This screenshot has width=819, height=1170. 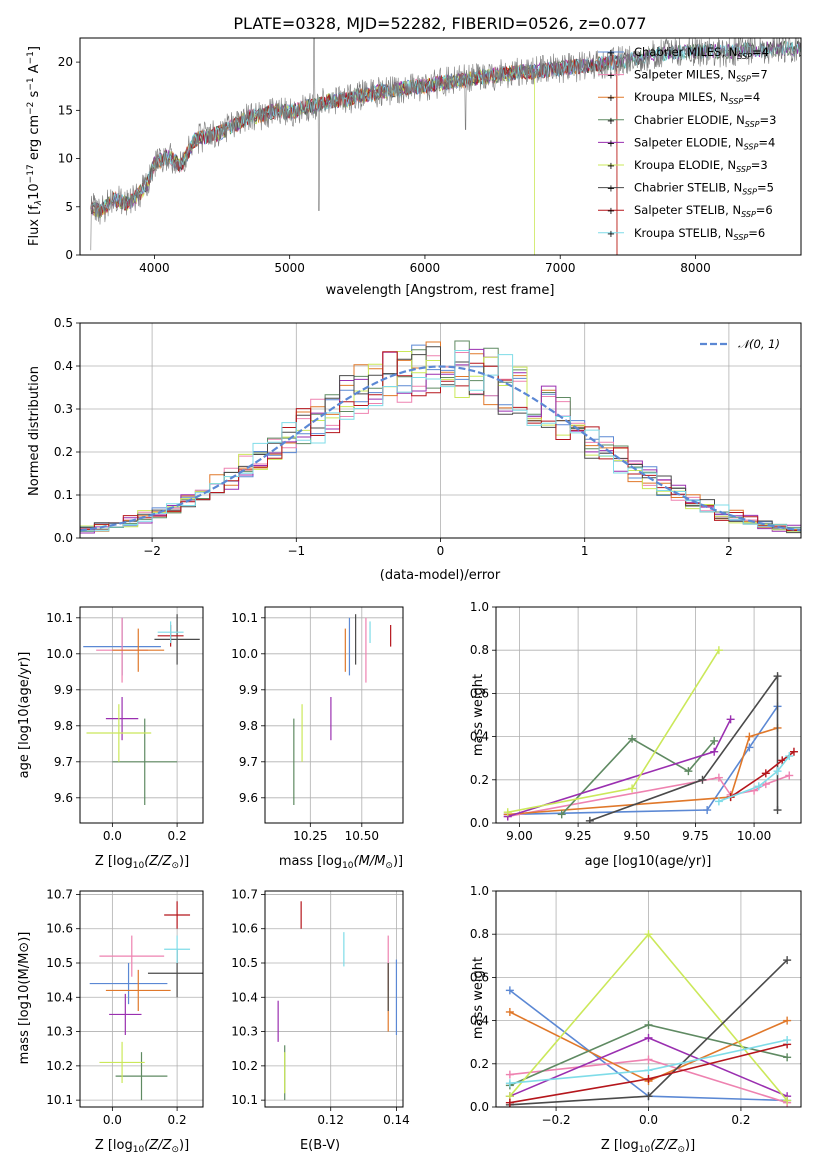 I want to click on y-tick-label: 0, so click(x=69, y=255).